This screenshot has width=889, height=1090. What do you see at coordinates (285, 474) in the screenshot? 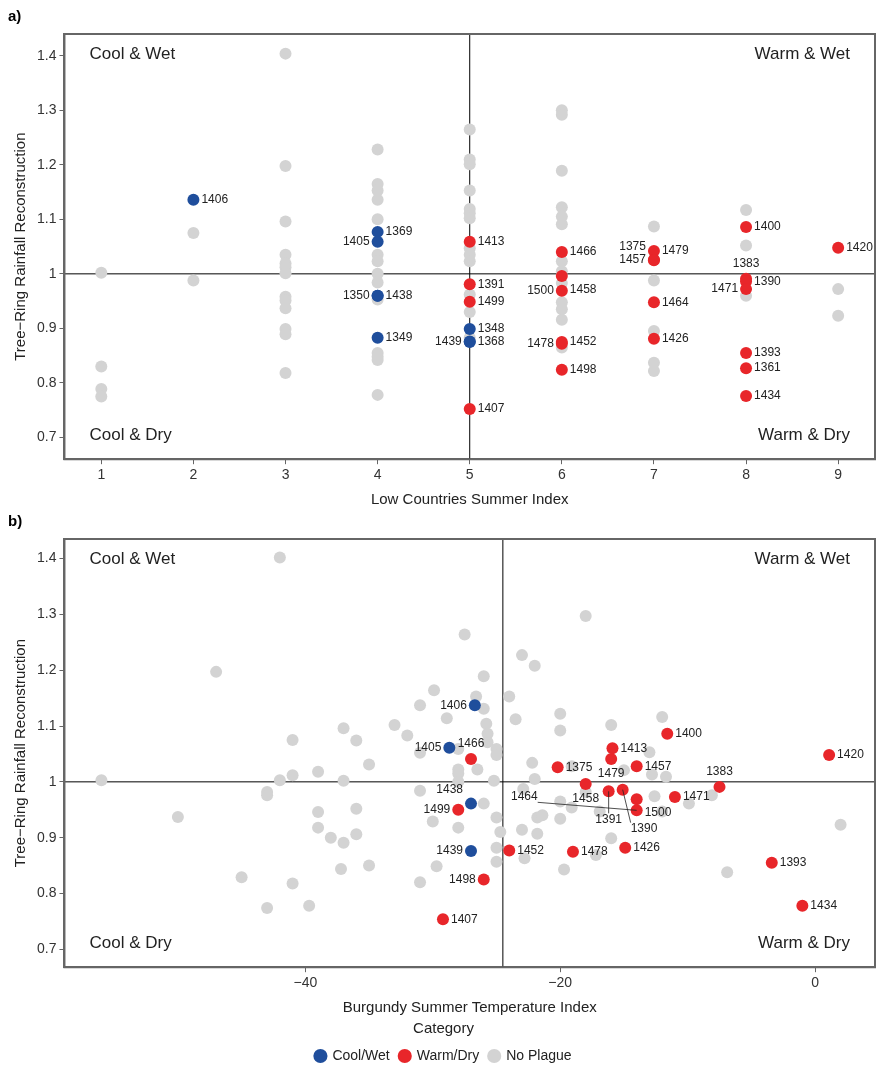
I see `x-tick-label: 3` at bounding box center [285, 474].